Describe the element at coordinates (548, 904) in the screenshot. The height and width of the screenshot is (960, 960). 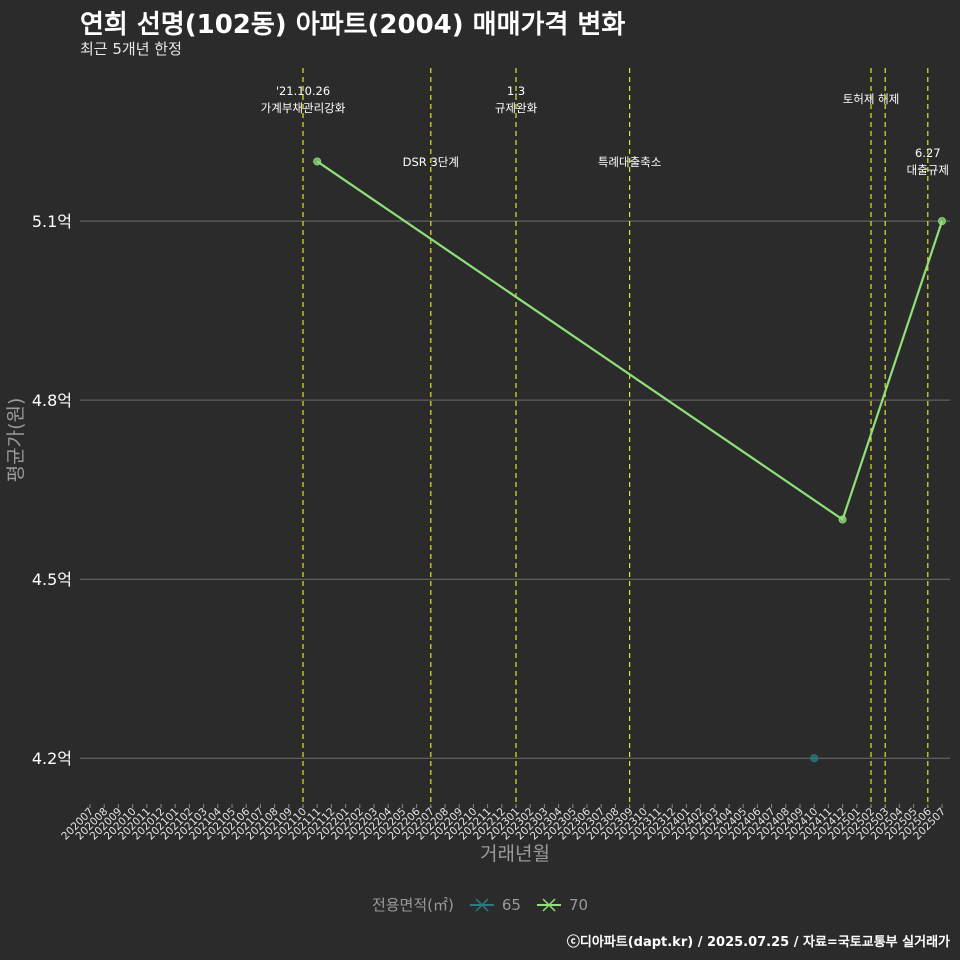
I see `legend-key-70-icon` at that location.